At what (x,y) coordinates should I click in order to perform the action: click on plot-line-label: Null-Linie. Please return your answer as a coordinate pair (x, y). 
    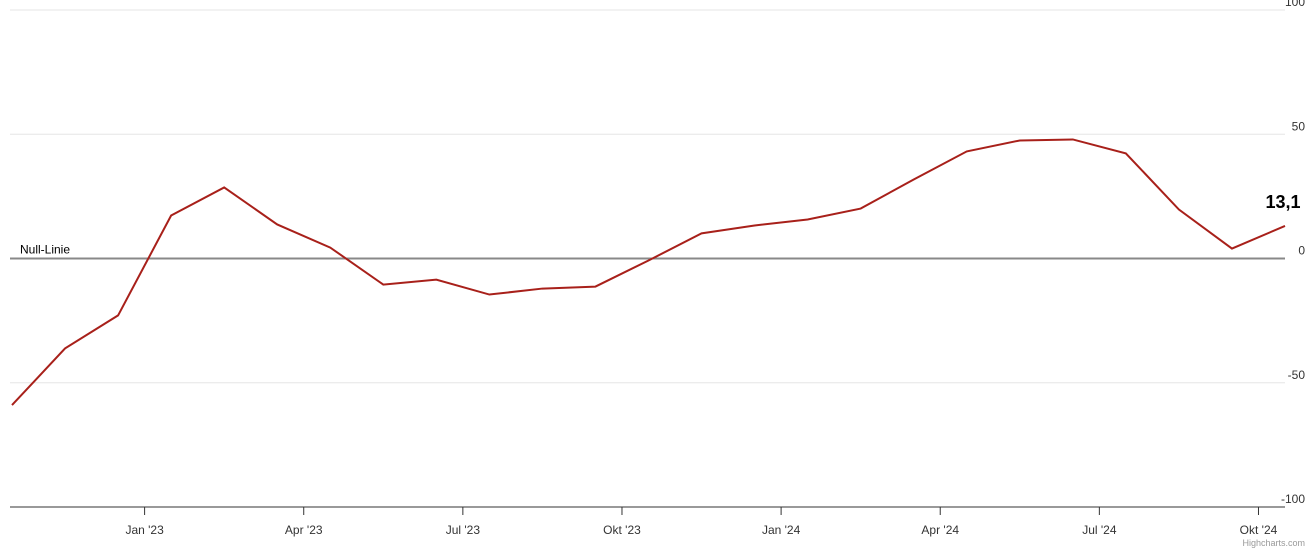
    Looking at the image, I should click on (45, 250).